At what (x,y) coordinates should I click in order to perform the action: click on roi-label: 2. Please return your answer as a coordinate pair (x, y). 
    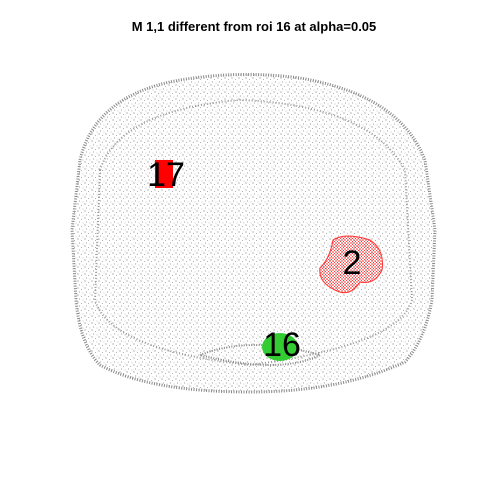
    Looking at the image, I should click on (352, 263).